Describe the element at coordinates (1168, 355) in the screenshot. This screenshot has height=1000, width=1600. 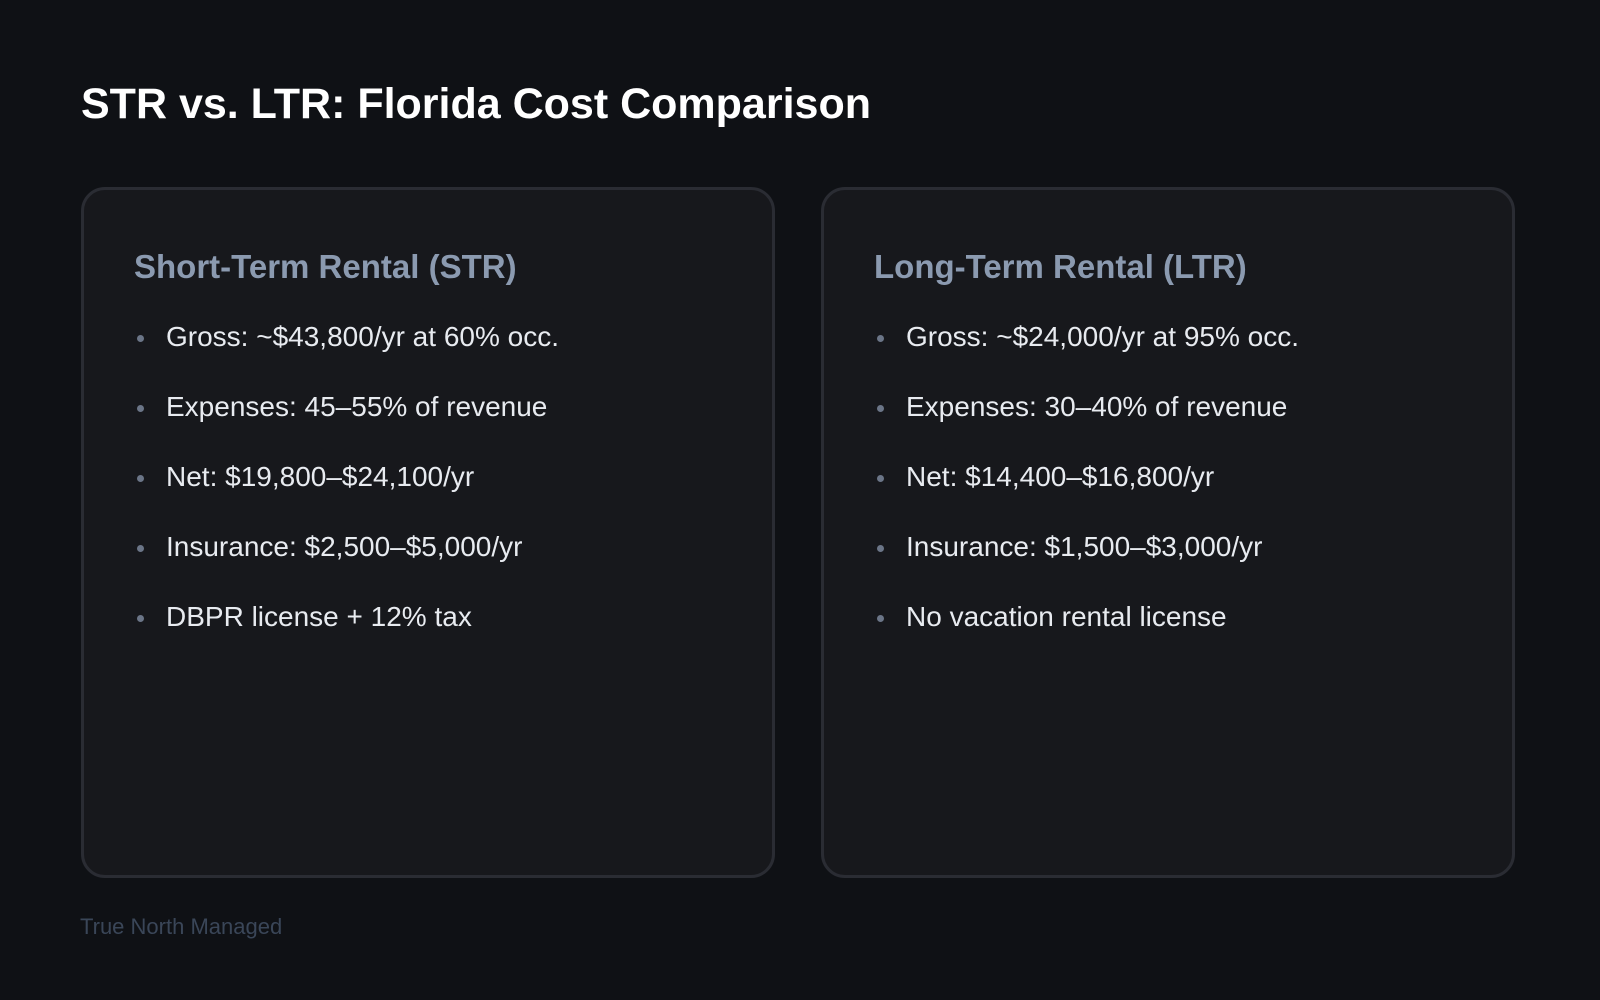
I see `list-item: Gross: ~$24,000/yr at 95% occ.` at that location.